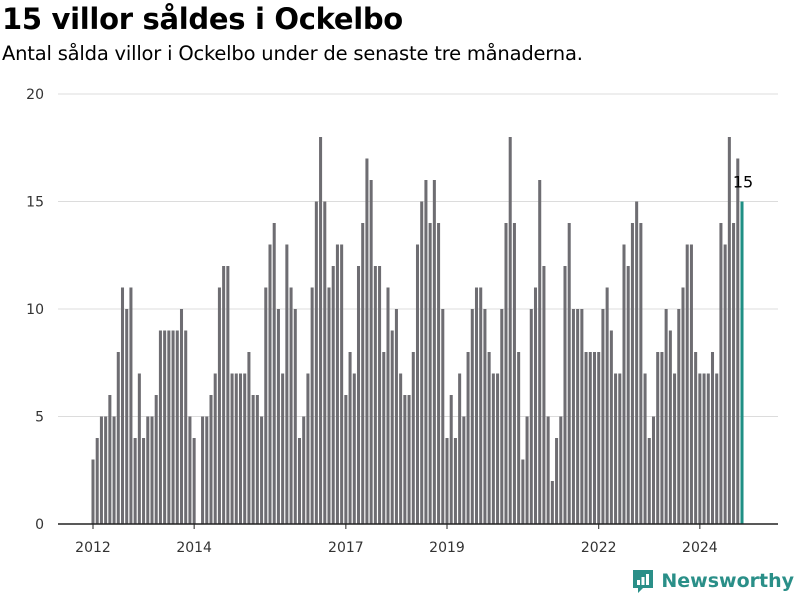  Describe the element at coordinates (700, 548) in the screenshot. I see `x-tick-label: 2024` at that location.